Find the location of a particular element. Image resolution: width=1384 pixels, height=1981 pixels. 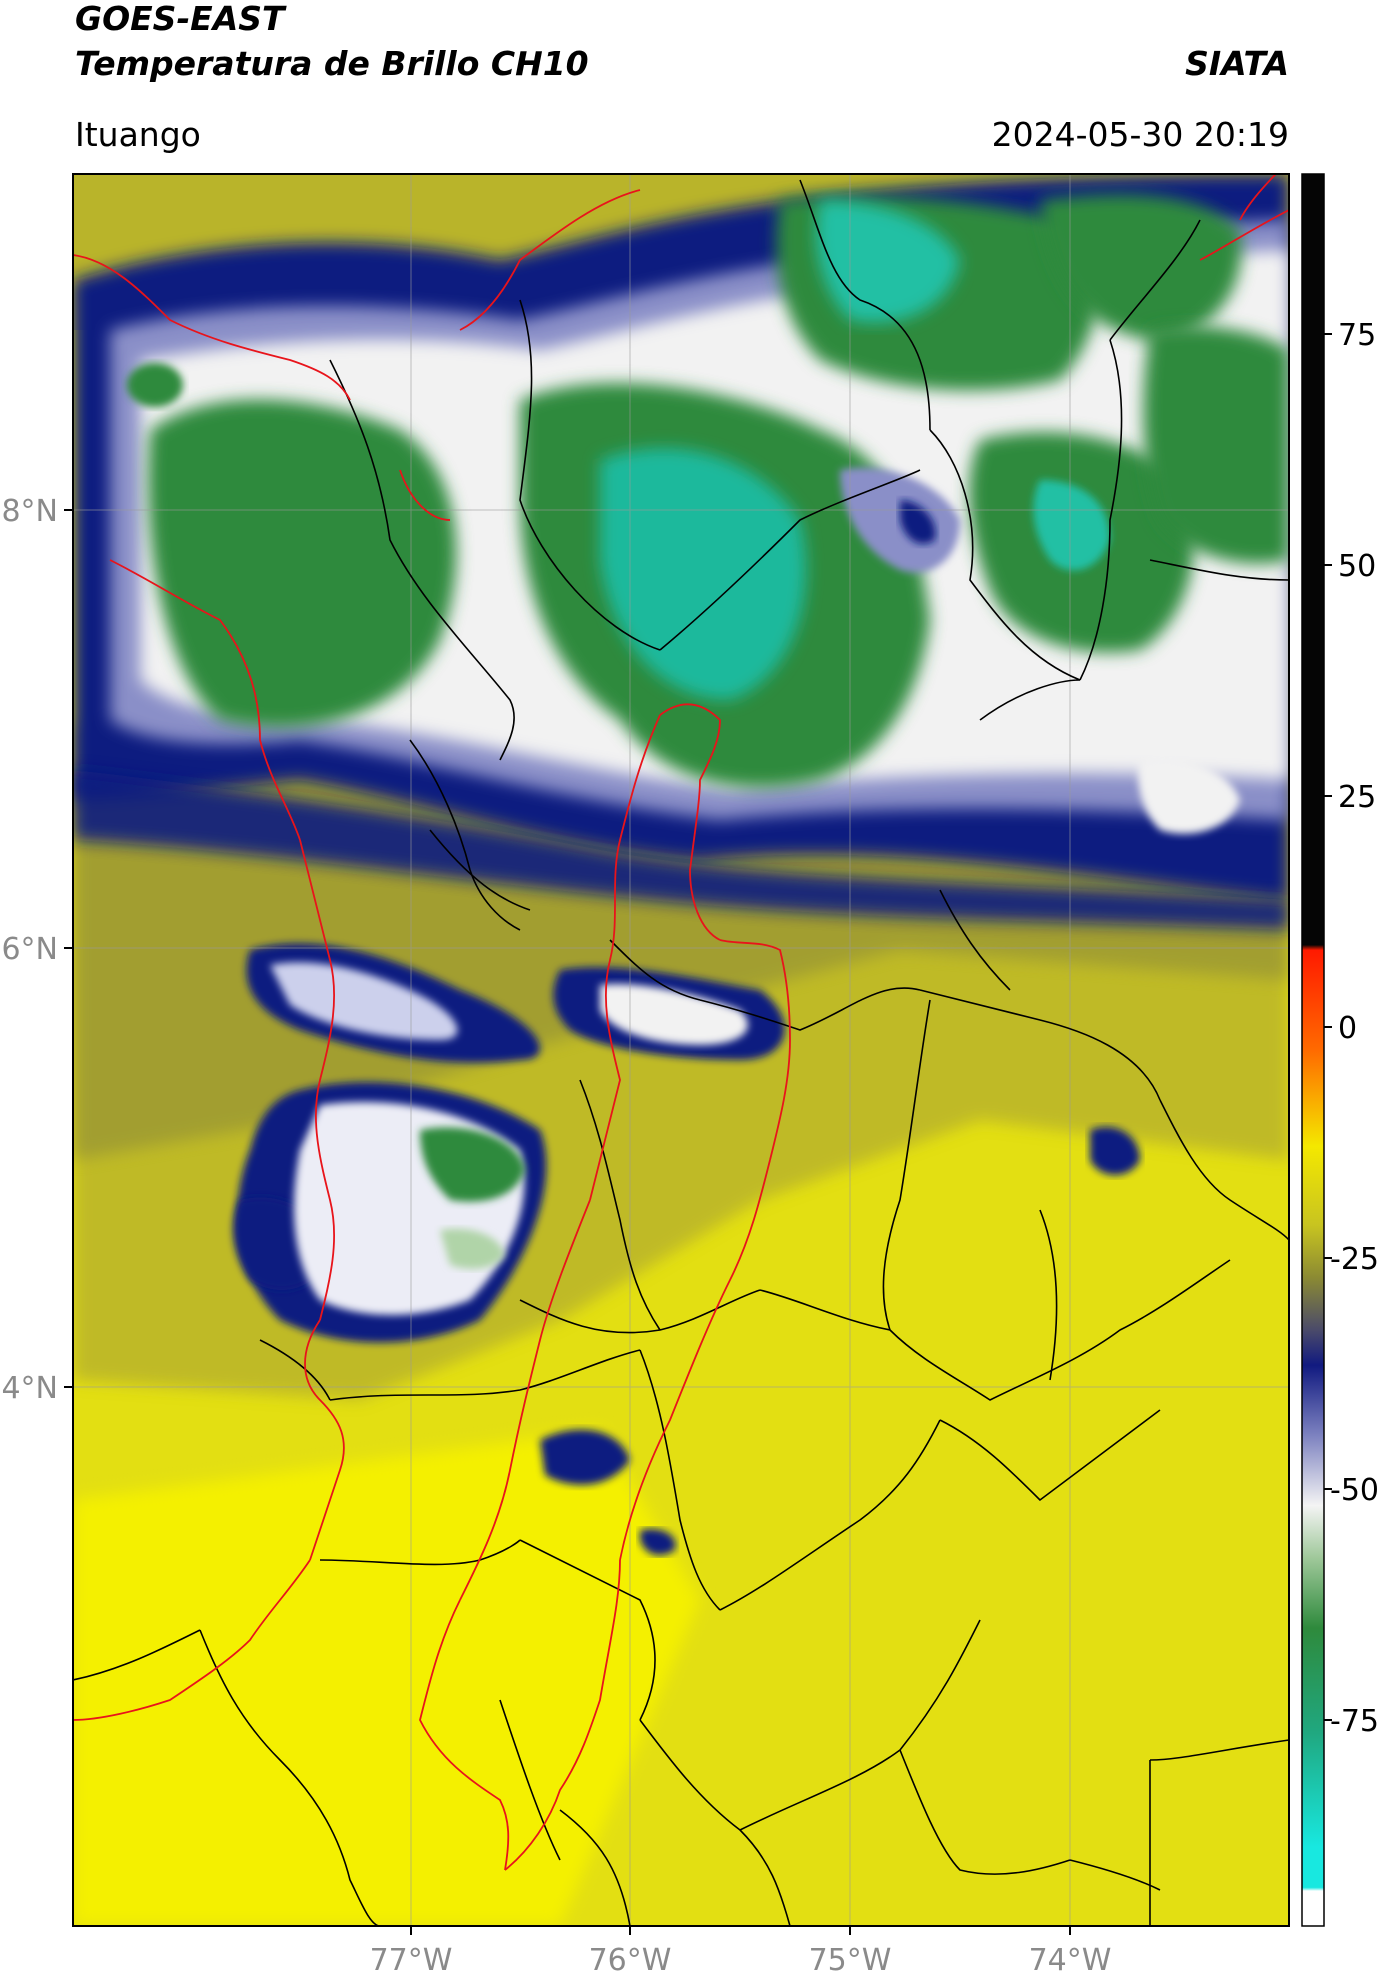

colorbar: 75 50 25 0 -25 -50 -75 is located at coordinates (1340, 1050).